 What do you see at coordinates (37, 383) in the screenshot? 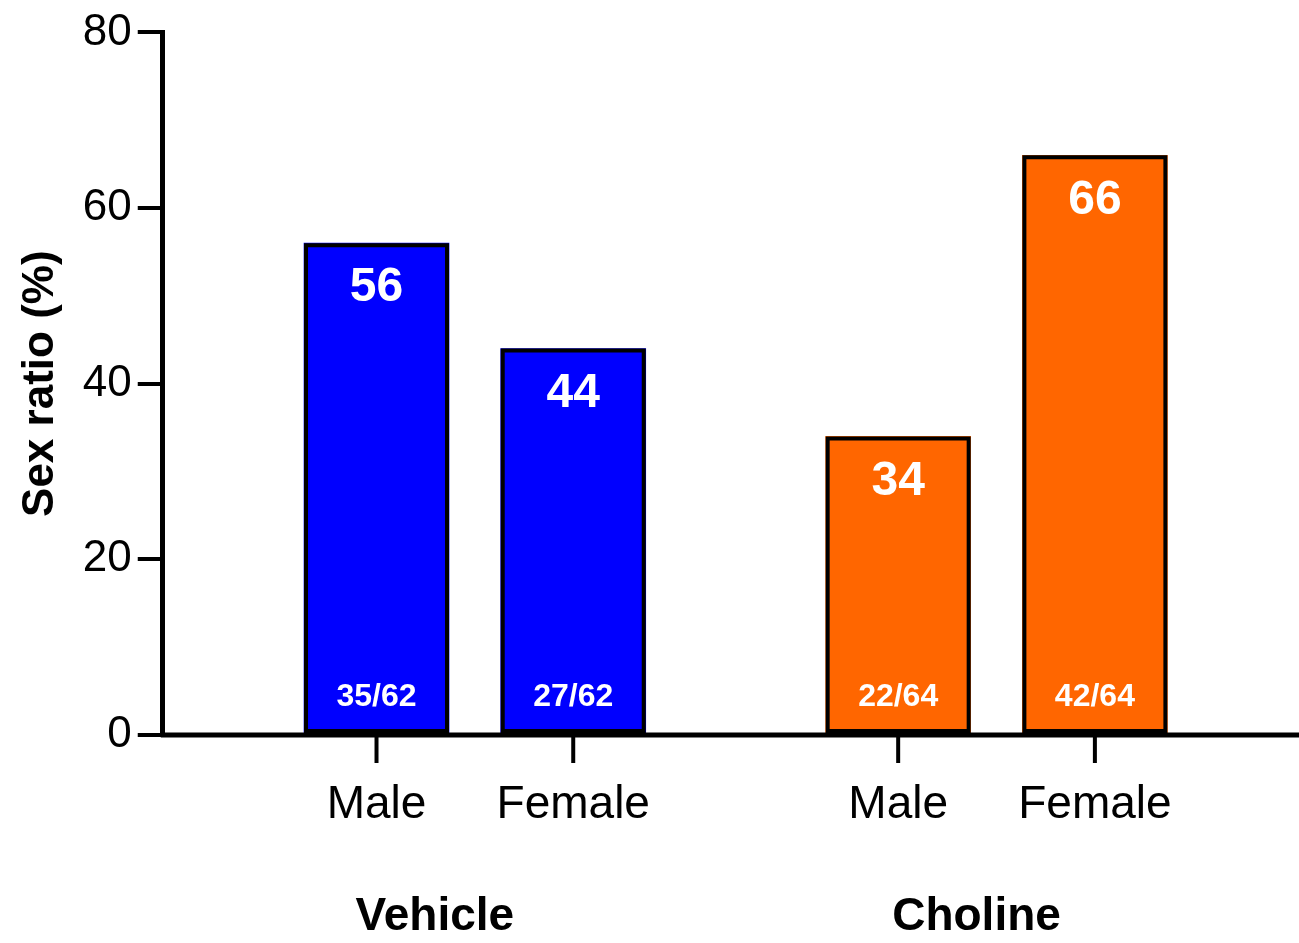
I see `y-axis-title: Sex ratio (%)` at bounding box center [37, 383].